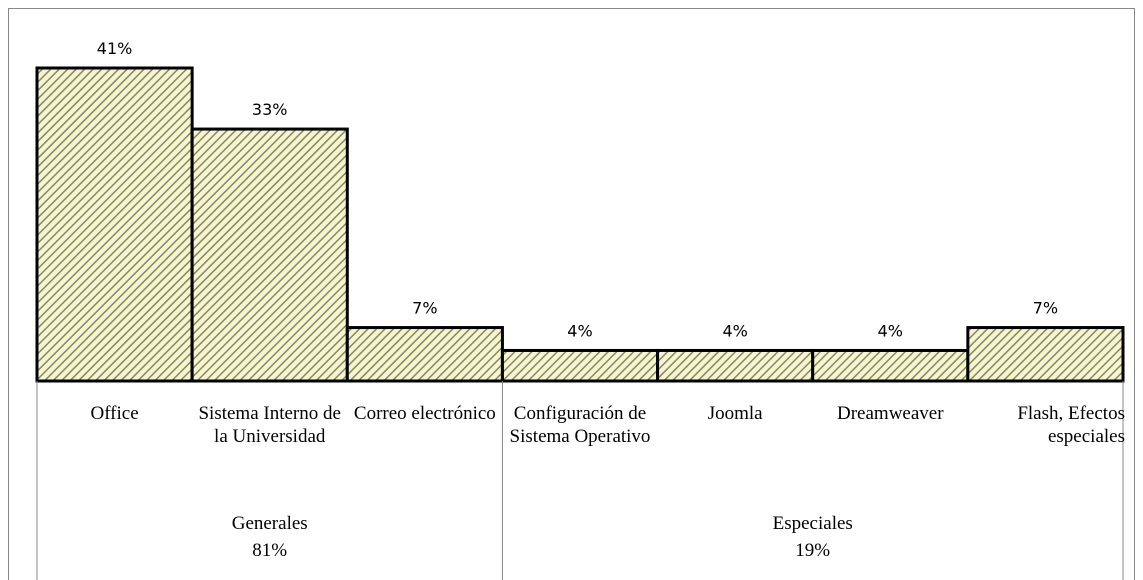  I want to click on category-label: Office, so click(114, 413).